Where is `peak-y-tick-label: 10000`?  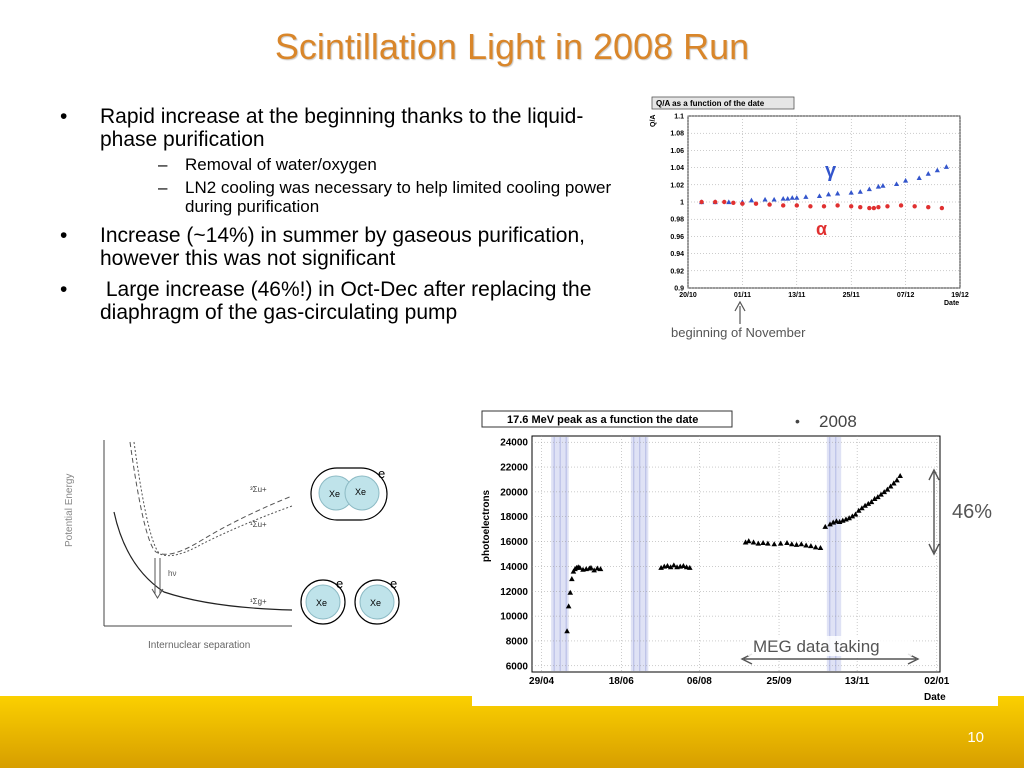 peak-y-tick-label: 10000 is located at coordinates (514, 617).